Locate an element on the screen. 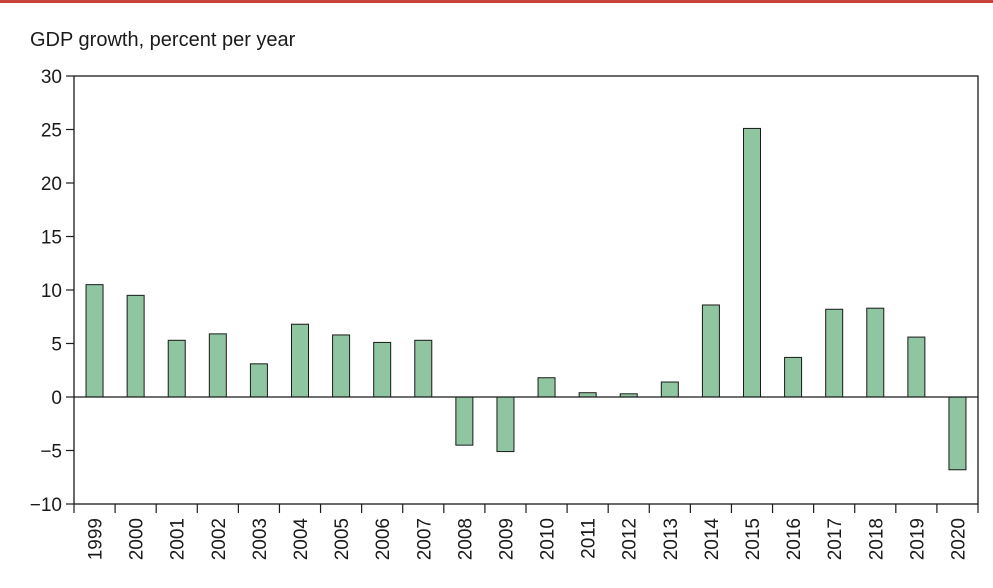 Image resolution: width=993 pixels, height=588 pixels. x-tick-label: 1999 is located at coordinates (96, 539).